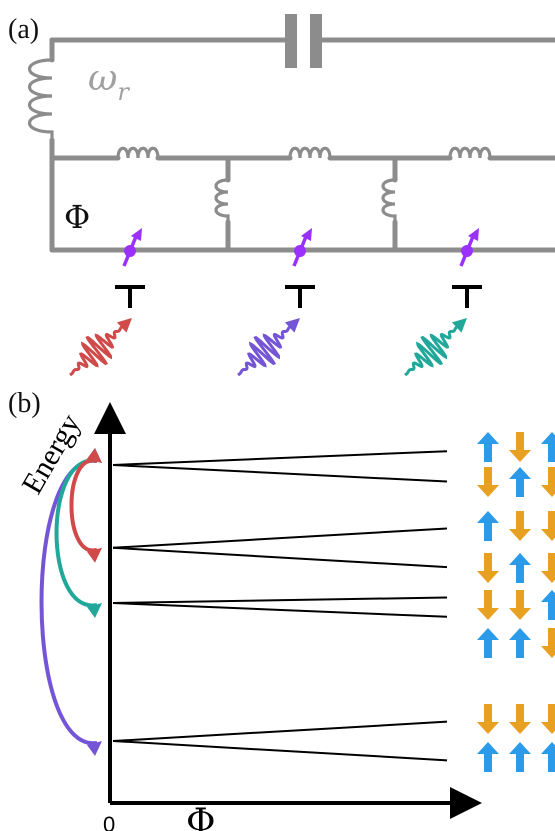 The width and height of the screenshot is (555, 831). Describe the element at coordinates (70, 602) in the screenshot. I see `transitions` at that location.